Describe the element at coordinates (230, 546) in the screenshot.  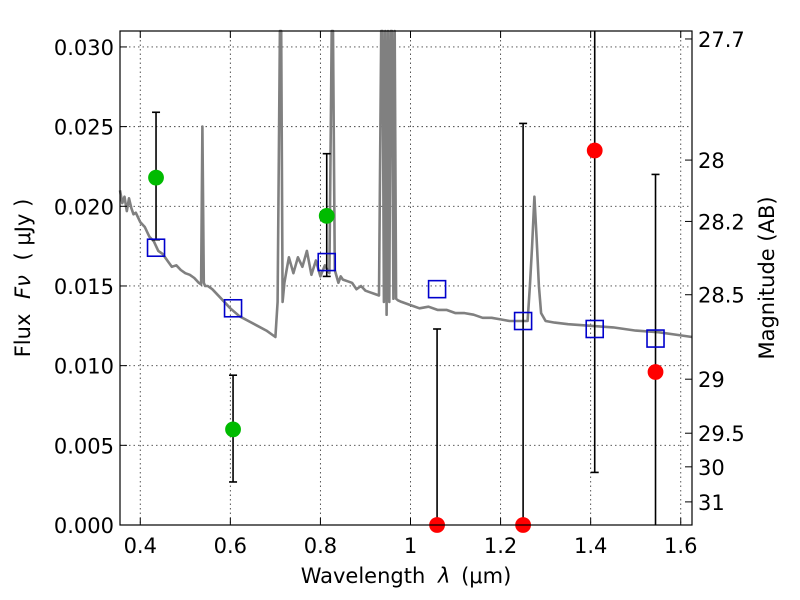
I see `x-tick-label: 0.6` at that location.